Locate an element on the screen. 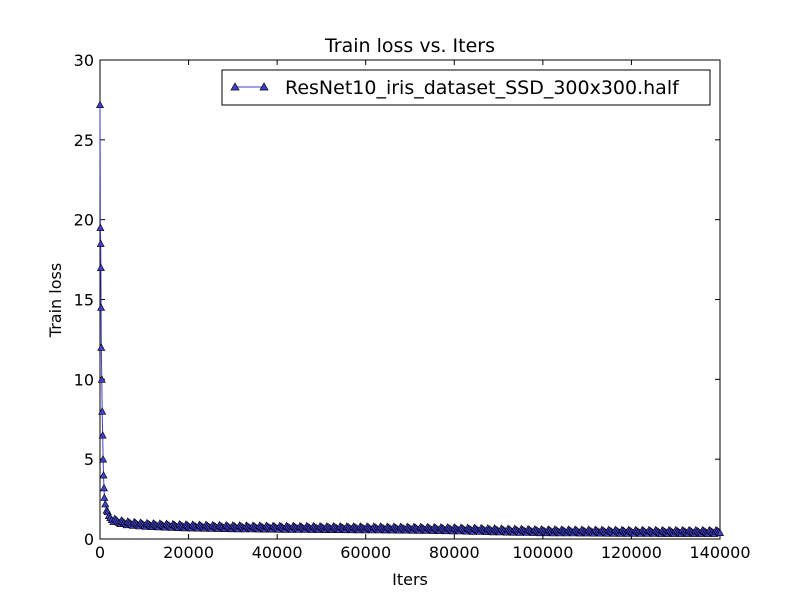  x-tick-label: 0 is located at coordinates (100, 552).